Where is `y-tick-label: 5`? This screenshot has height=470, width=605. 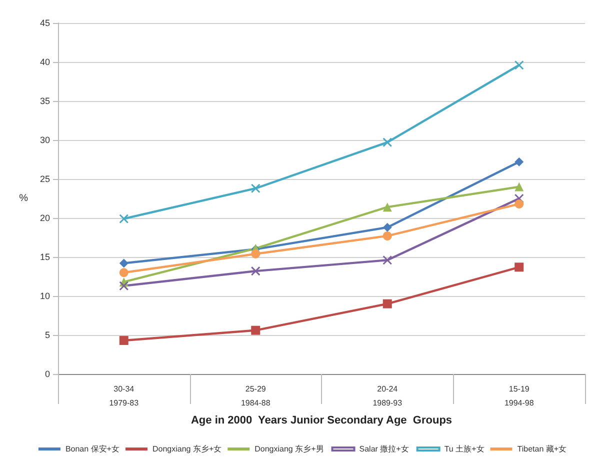 y-tick-label: 5 is located at coordinates (47, 335).